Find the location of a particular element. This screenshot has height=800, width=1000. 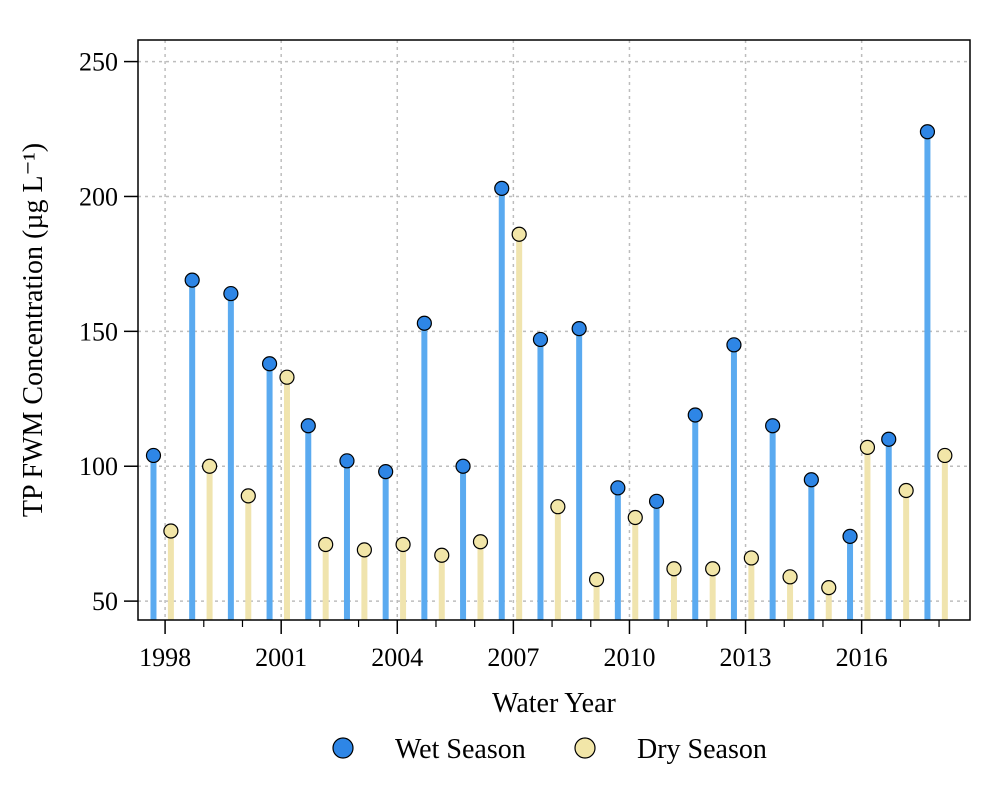

y-tick-label: 50 is located at coordinates (105, 601).